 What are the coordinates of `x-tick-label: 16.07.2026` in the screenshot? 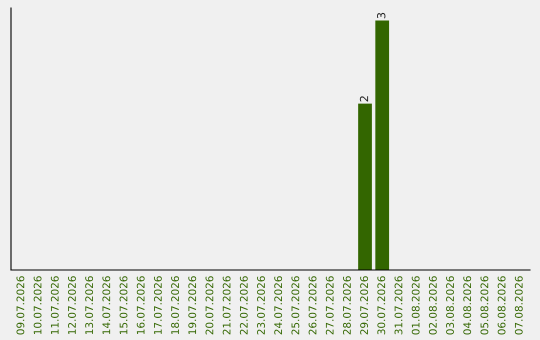 It's located at (140, 305).